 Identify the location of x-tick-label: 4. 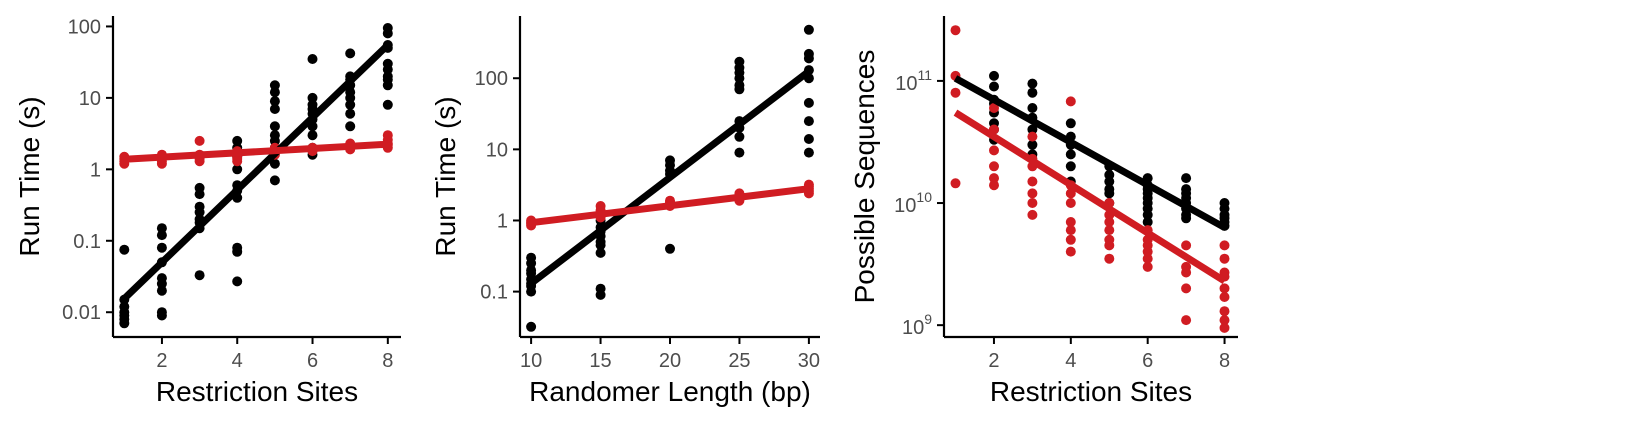
(1070, 361).